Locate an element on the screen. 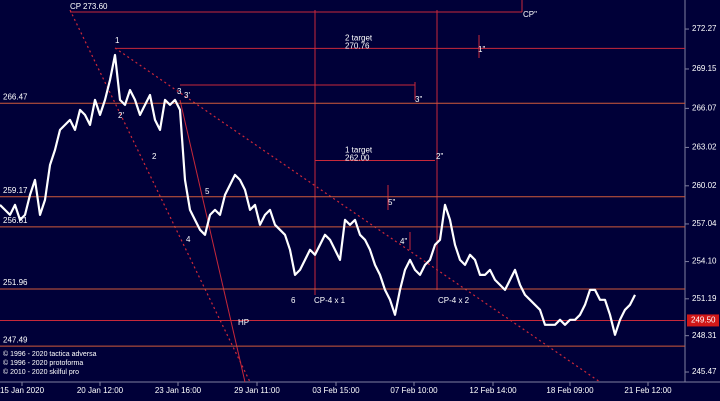 This screenshot has width=720, height=401. annotation: 2" is located at coordinates (439, 156).